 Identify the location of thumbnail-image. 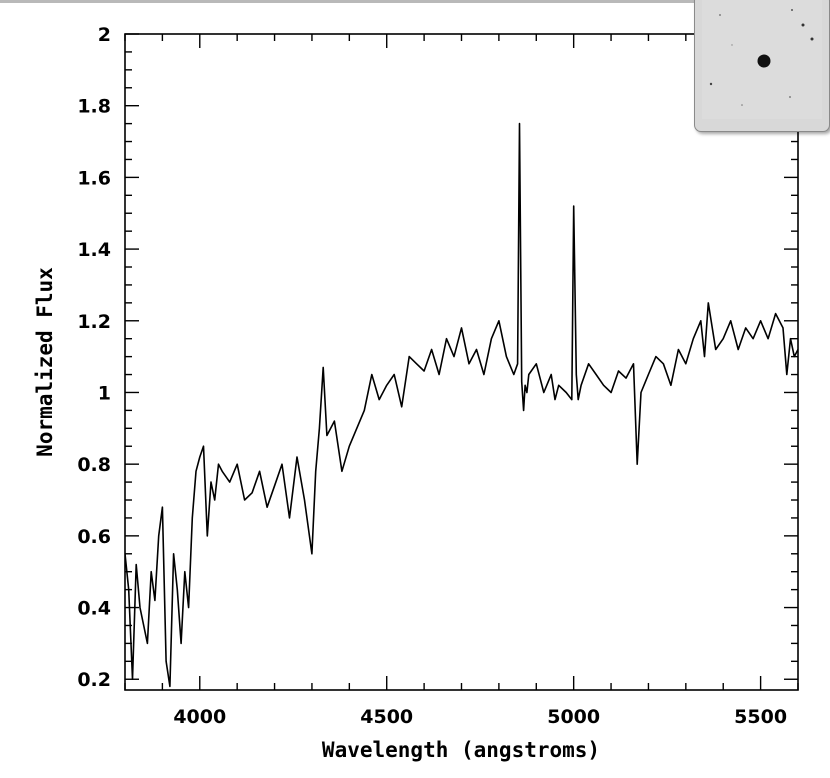
(762, 59).